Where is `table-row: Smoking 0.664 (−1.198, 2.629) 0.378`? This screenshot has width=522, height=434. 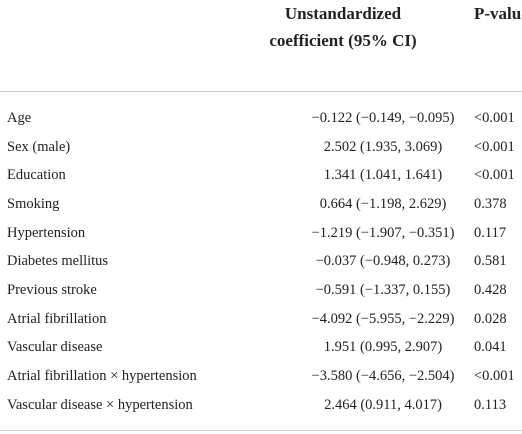
table-row: Smoking 0.664 (−1.198, 2.629) 0.378 is located at coordinates (261, 204).